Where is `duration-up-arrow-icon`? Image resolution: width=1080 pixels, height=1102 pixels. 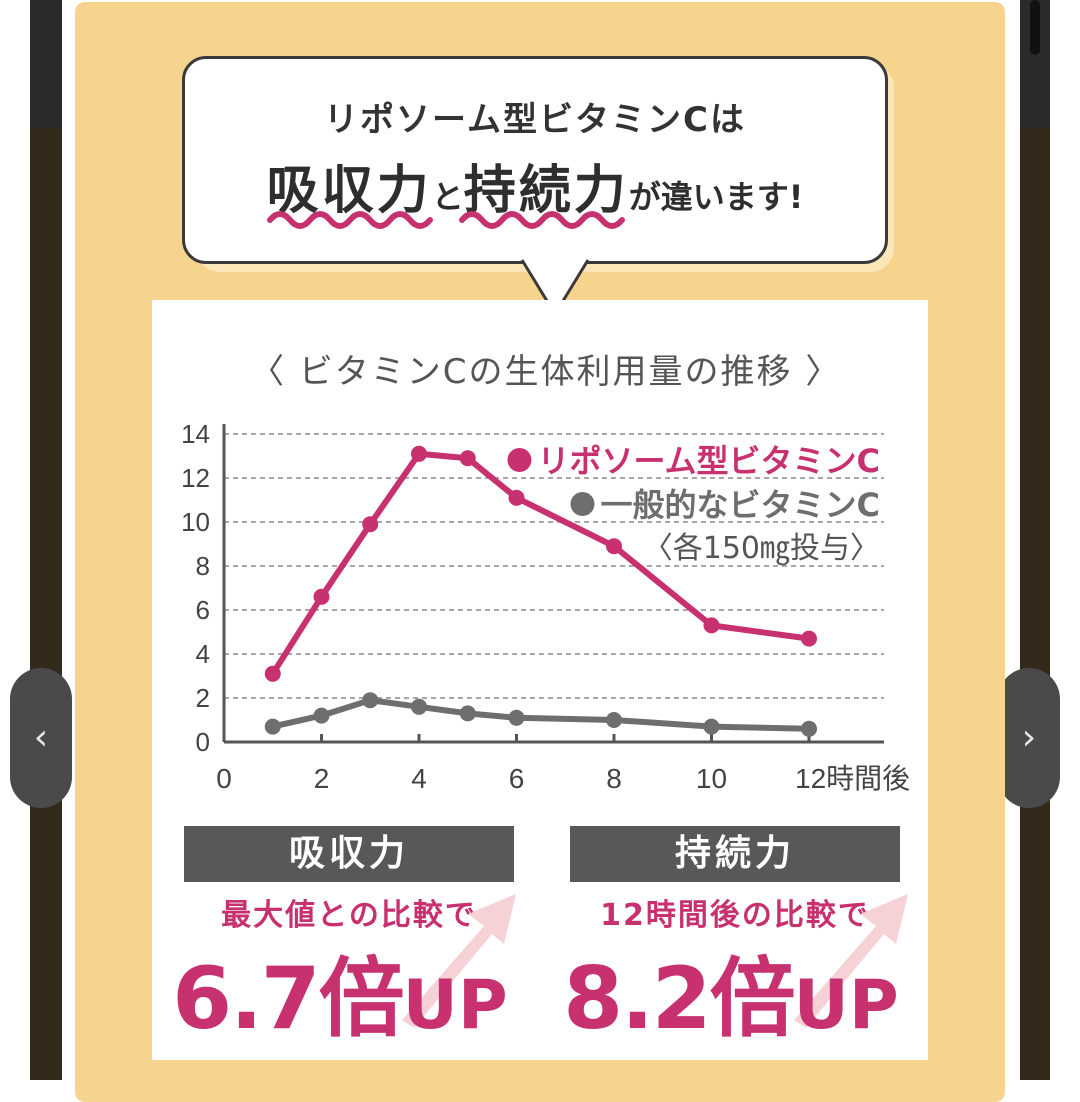 duration-up-arrow-icon is located at coordinates (851, 961).